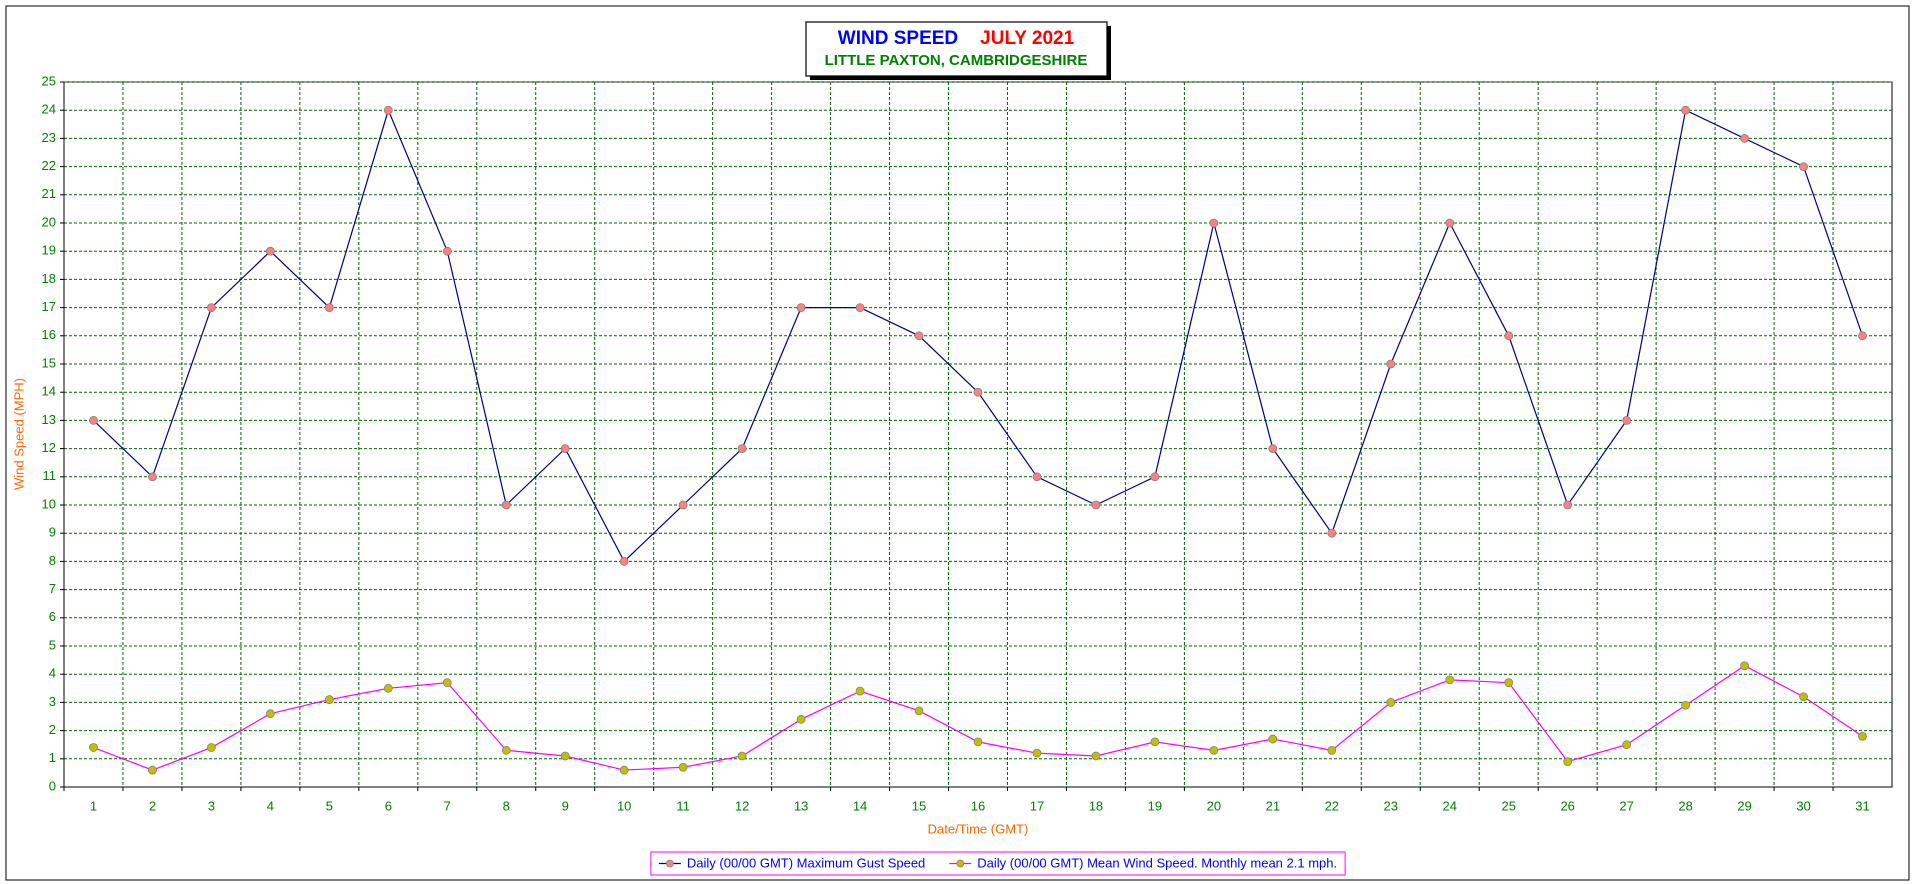 The width and height of the screenshot is (1916, 884). I want to click on x-tick-label: 19, so click(1155, 805).